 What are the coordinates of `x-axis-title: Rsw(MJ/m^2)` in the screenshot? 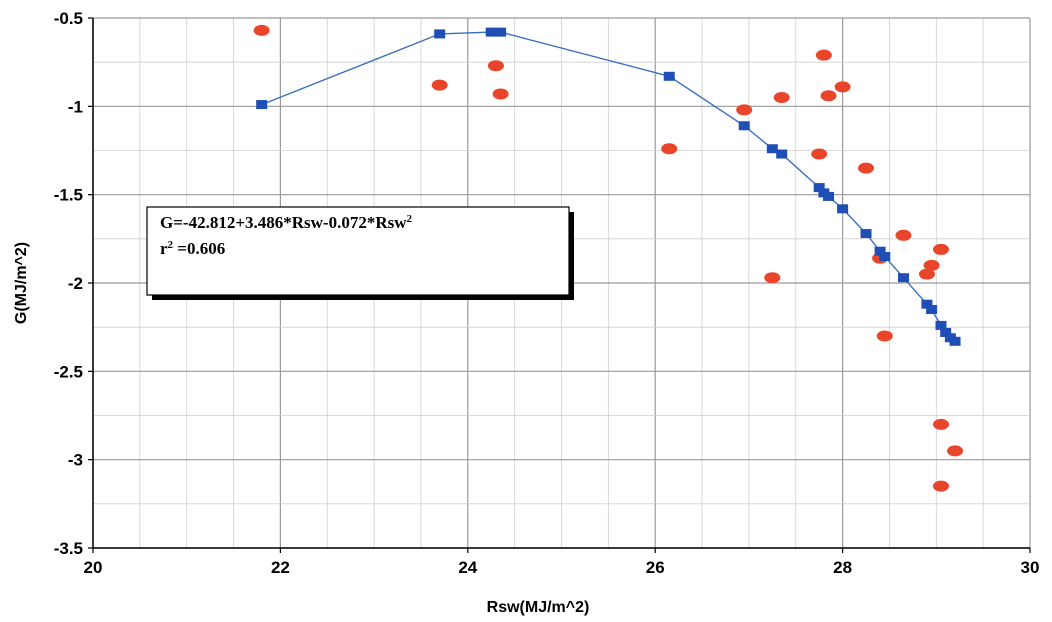 It's located at (538, 607).